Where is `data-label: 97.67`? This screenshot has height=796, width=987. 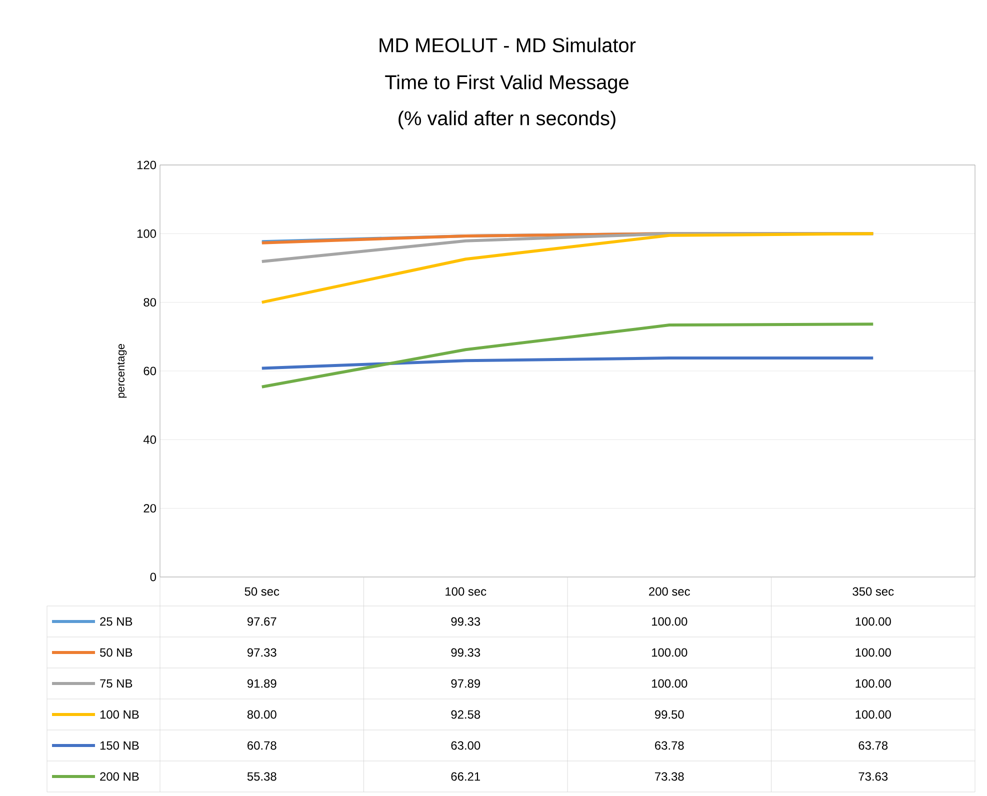
data-label: 97.67 is located at coordinates (261, 621).